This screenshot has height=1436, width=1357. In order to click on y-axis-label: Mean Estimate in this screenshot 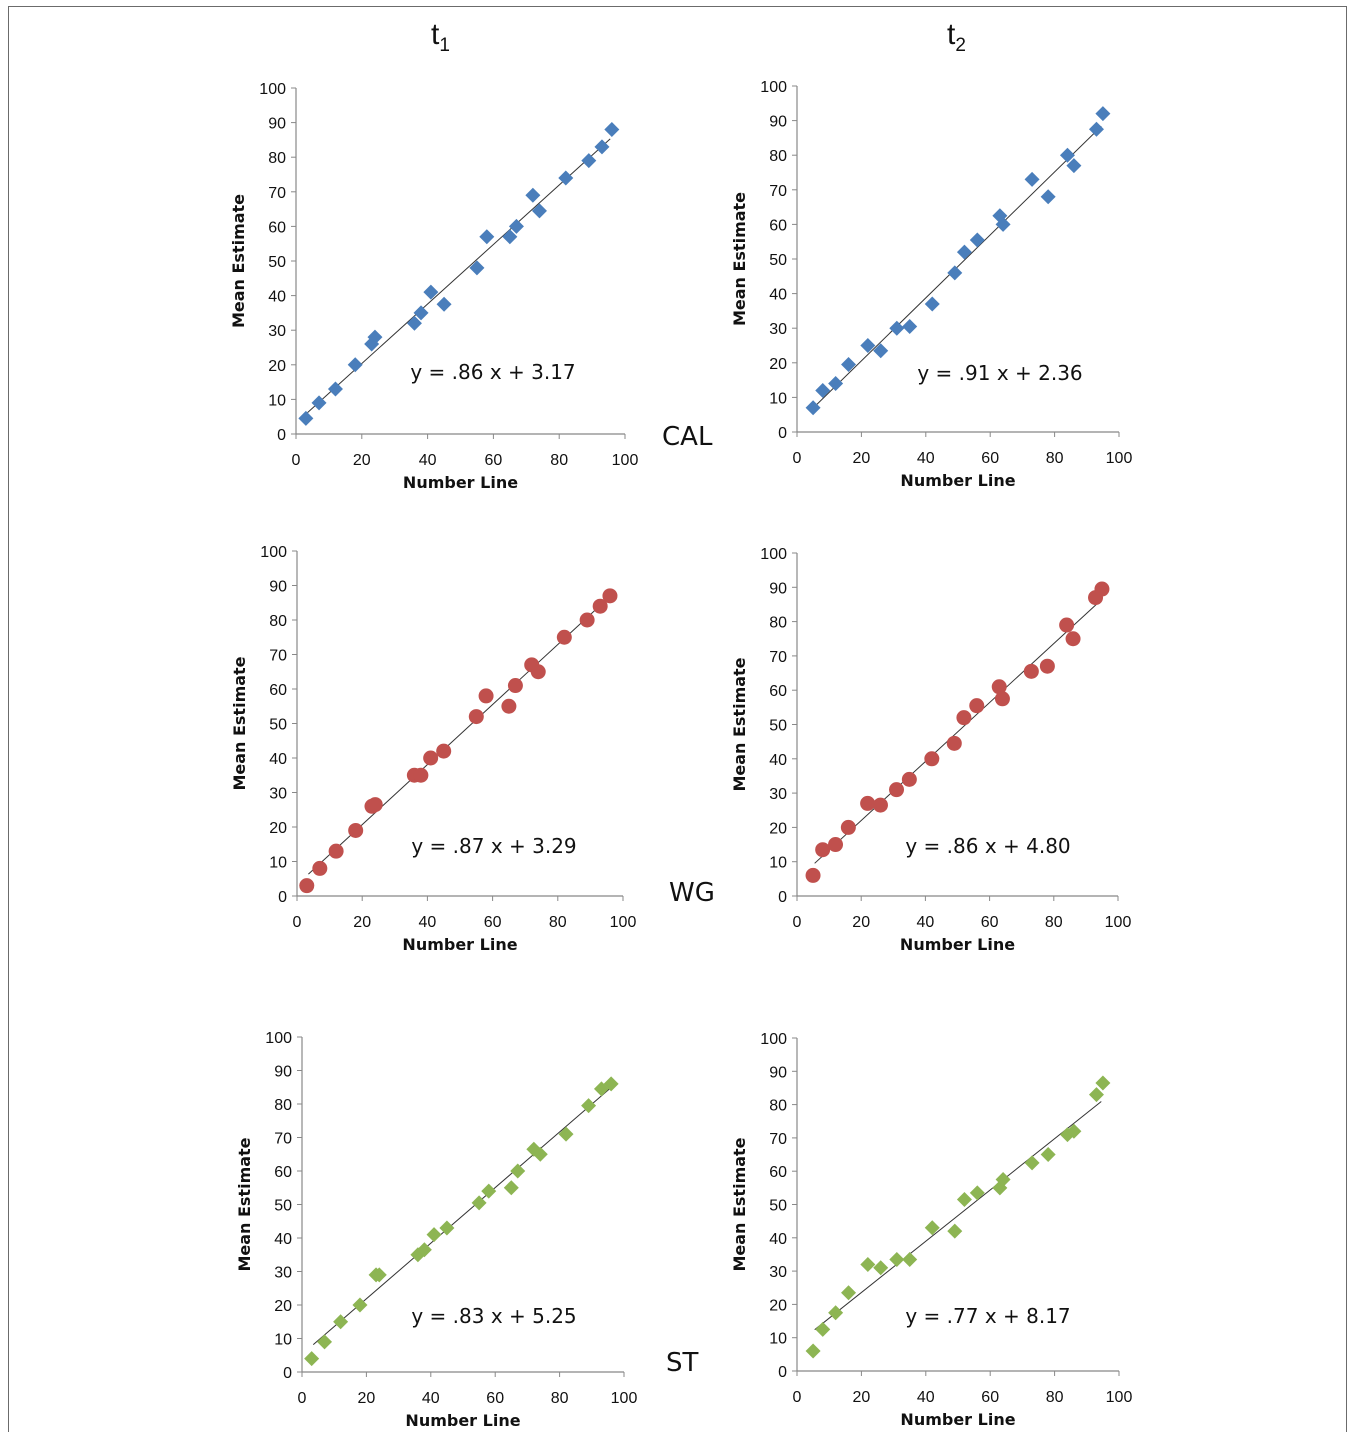, I will do `click(739, 724)`.